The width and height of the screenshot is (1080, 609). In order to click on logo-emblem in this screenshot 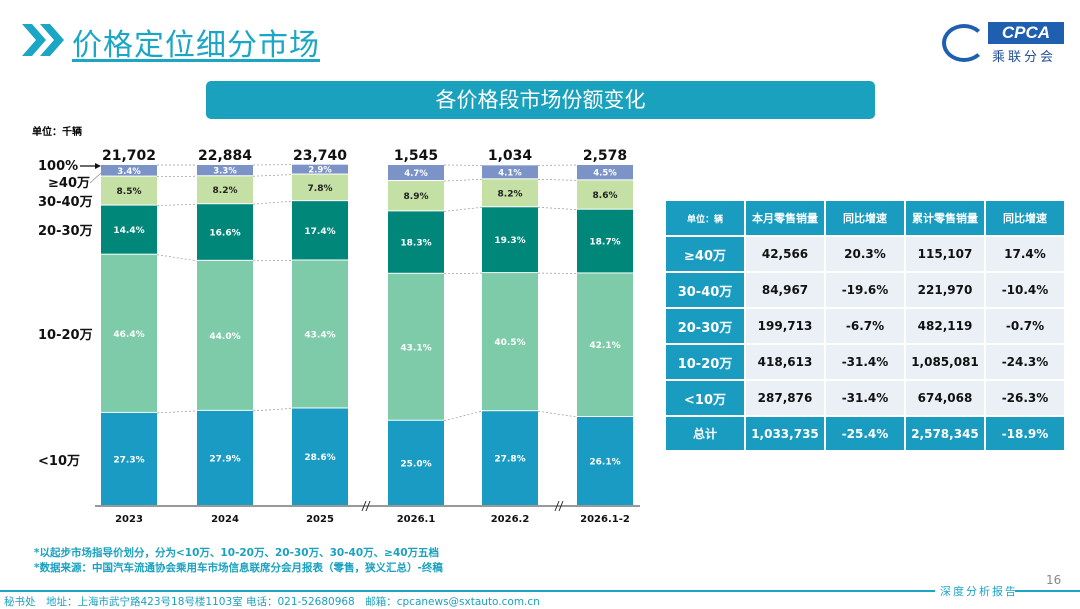, I will do `click(964, 43)`.